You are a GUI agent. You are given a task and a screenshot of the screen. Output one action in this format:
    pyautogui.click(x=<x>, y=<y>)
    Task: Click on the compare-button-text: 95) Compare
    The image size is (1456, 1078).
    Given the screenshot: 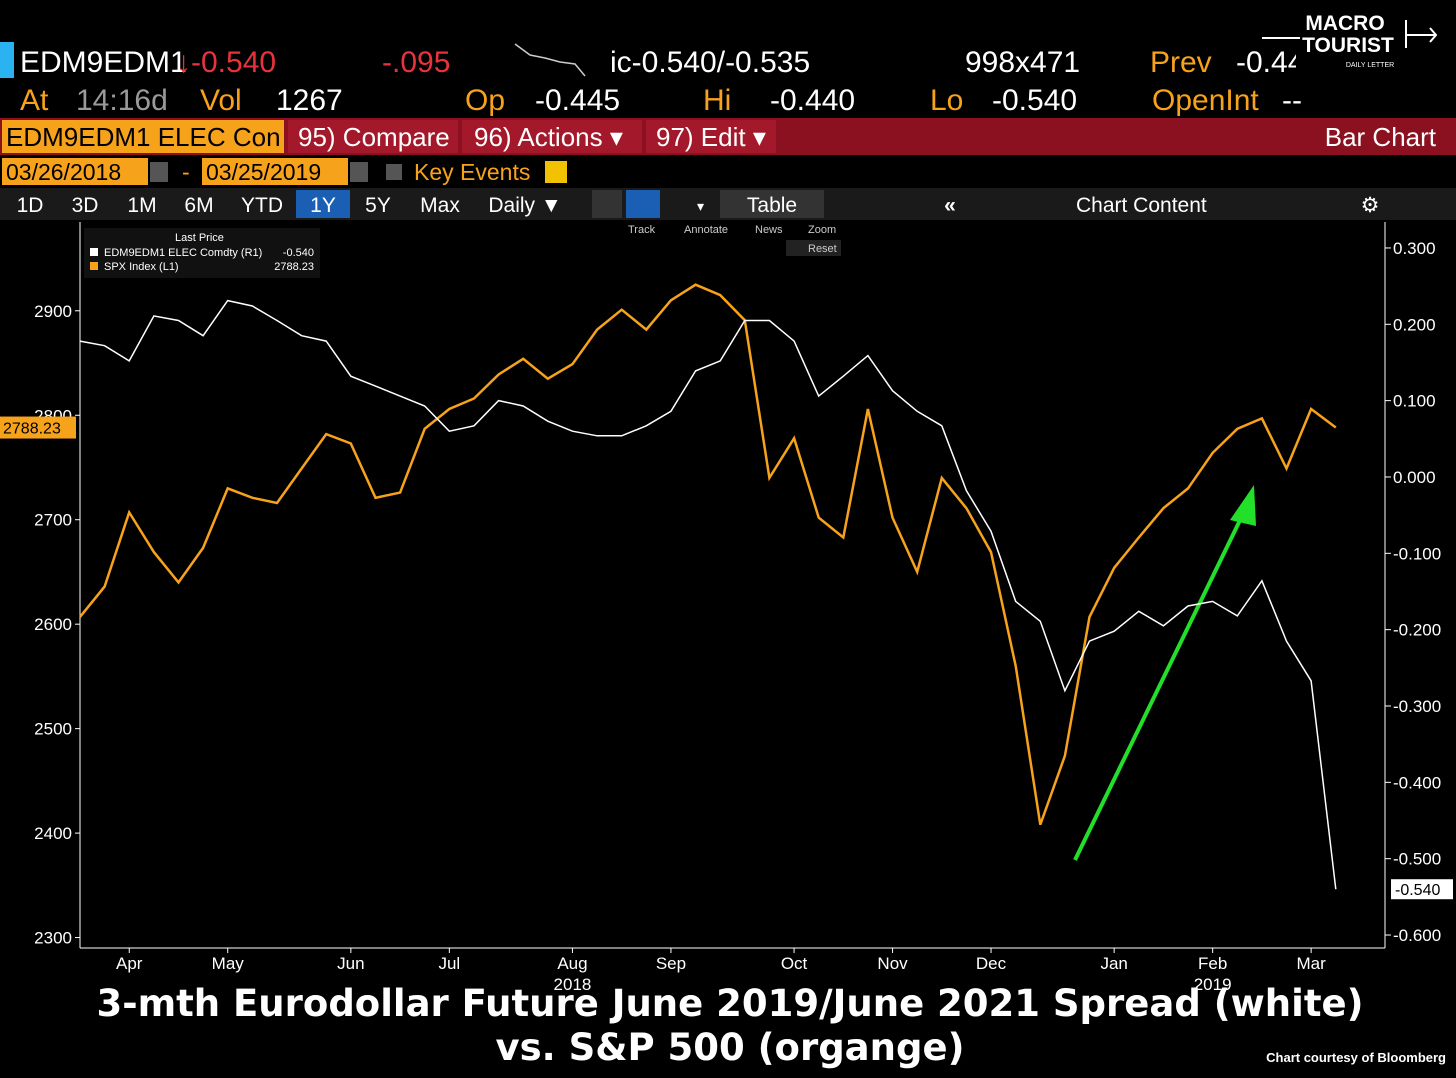 What is the action you would take?
    pyautogui.click(x=374, y=137)
    